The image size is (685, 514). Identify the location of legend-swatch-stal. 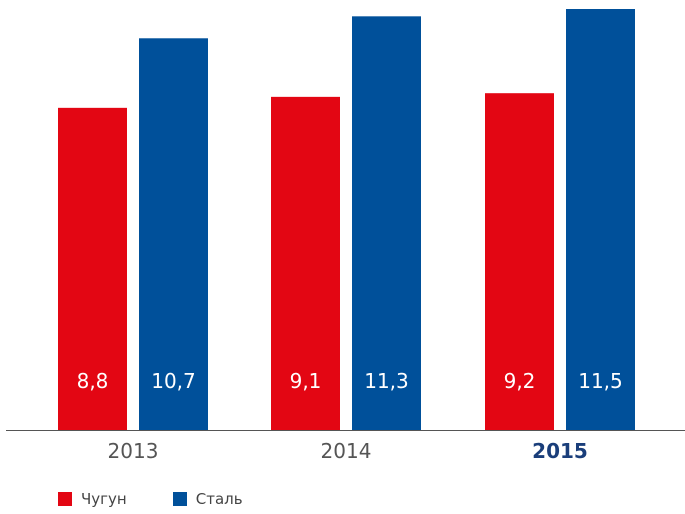
(179, 499).